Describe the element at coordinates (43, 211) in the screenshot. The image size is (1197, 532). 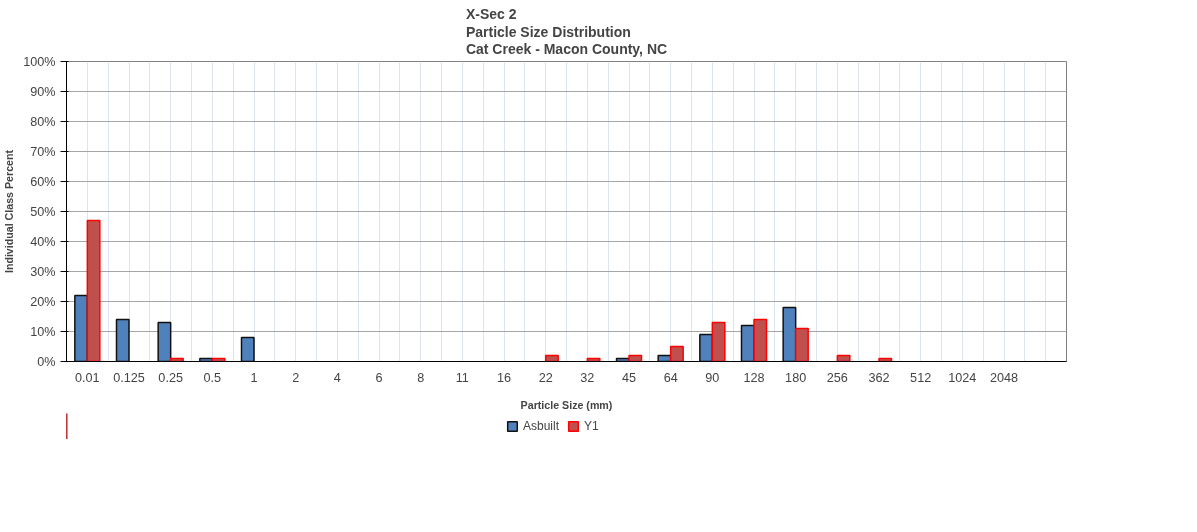
I see `y-tick-label: 50%` at that location.